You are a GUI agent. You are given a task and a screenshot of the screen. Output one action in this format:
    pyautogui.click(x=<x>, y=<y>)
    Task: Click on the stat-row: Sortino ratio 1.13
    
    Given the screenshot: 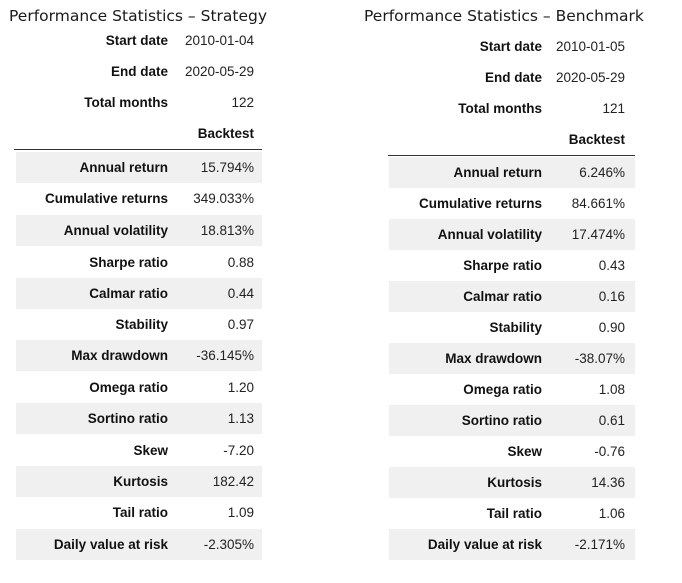 What is the action you would take?
    pyautogui.click(x=139, y=418)
    